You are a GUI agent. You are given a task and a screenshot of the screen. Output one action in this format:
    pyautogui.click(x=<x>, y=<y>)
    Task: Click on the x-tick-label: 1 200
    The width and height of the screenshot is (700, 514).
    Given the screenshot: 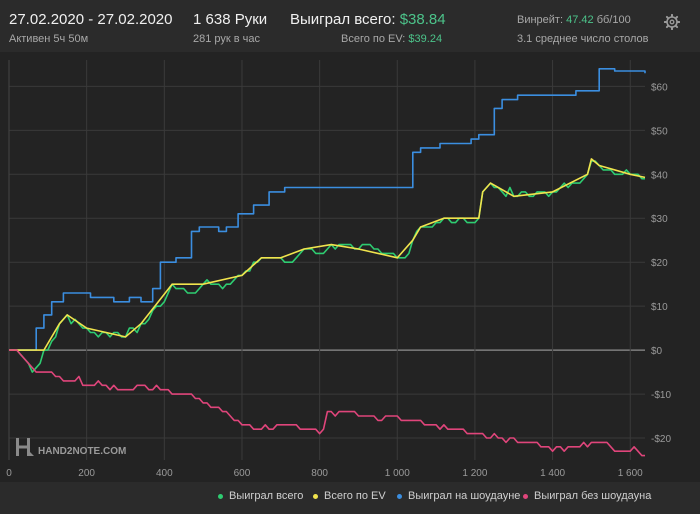 What is the action you would take?
    pyautogui.click(x=474, y=473)
    